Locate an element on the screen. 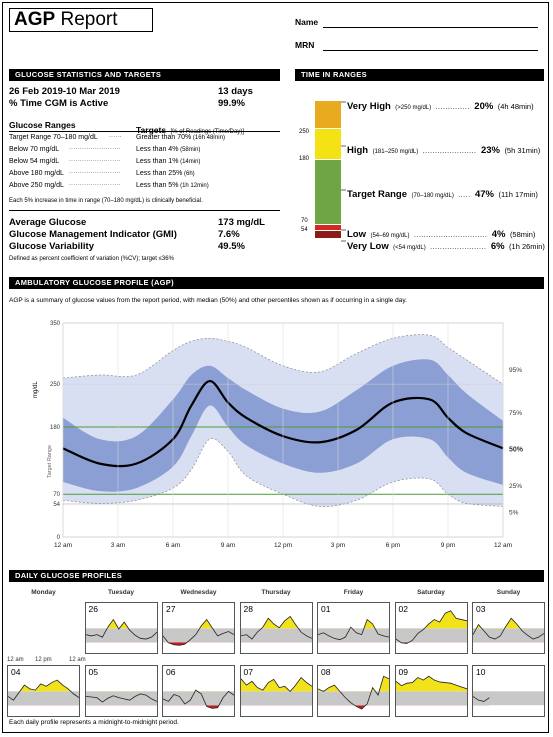 This screenshot has height=737, width=553. daily-cell: 27 is located at coordinates (198, 628).